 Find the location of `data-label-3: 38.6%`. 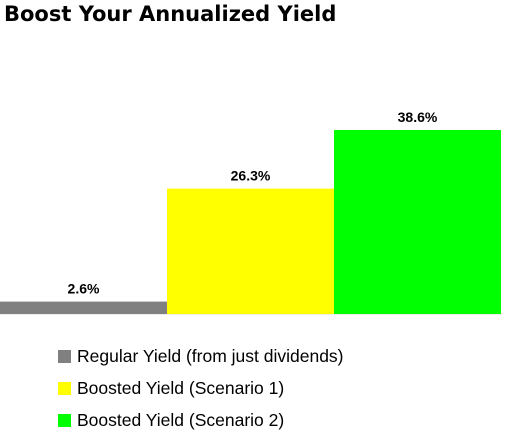

data-label-3: 38.6% is located at coordinates (418, 117).